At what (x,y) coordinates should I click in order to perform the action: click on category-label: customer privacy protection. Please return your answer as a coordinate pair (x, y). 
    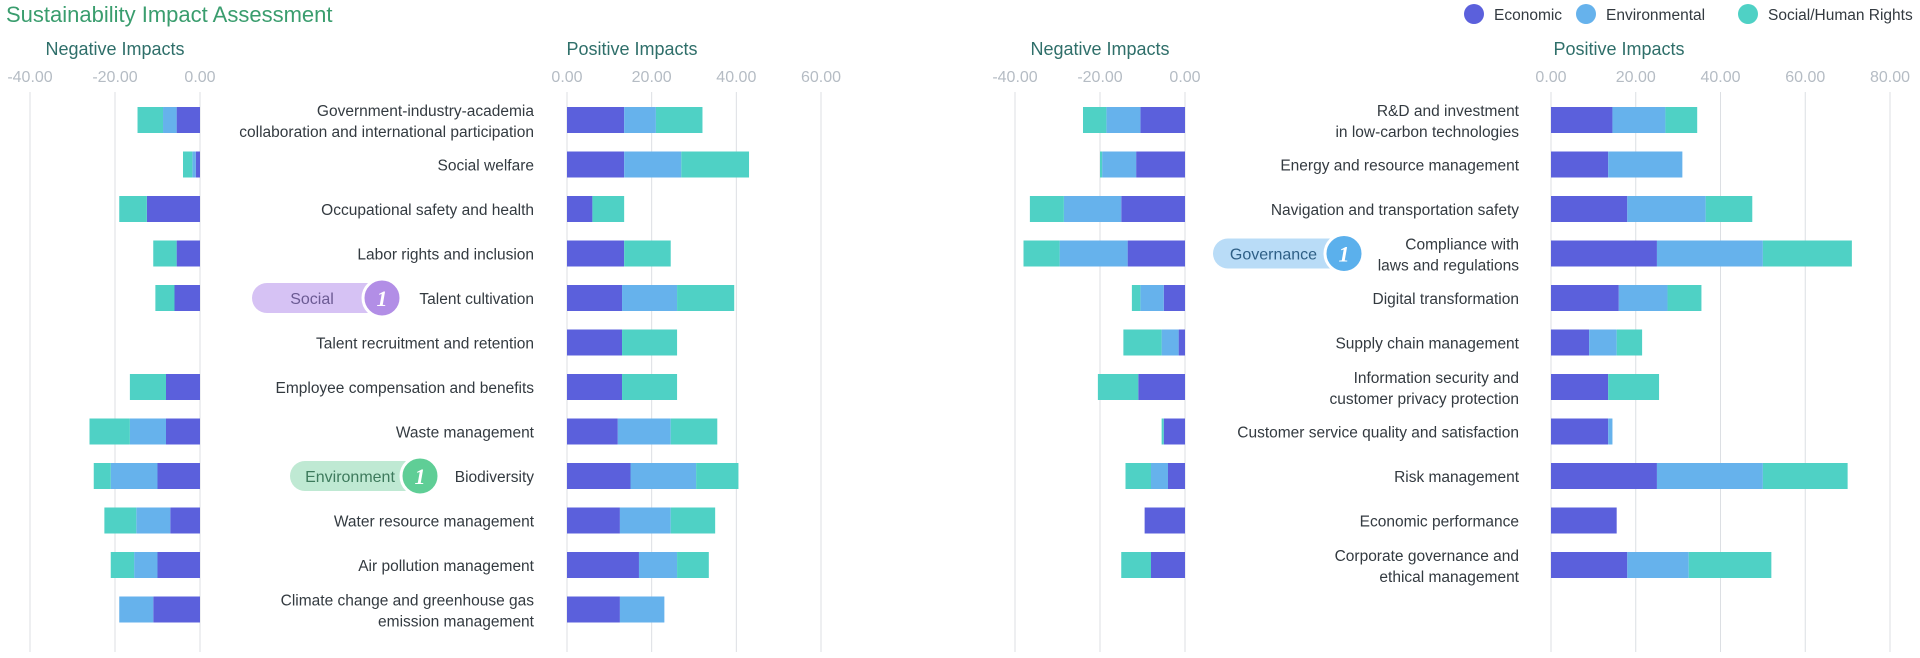
    Looking at the image, I should click on (1424, 399).